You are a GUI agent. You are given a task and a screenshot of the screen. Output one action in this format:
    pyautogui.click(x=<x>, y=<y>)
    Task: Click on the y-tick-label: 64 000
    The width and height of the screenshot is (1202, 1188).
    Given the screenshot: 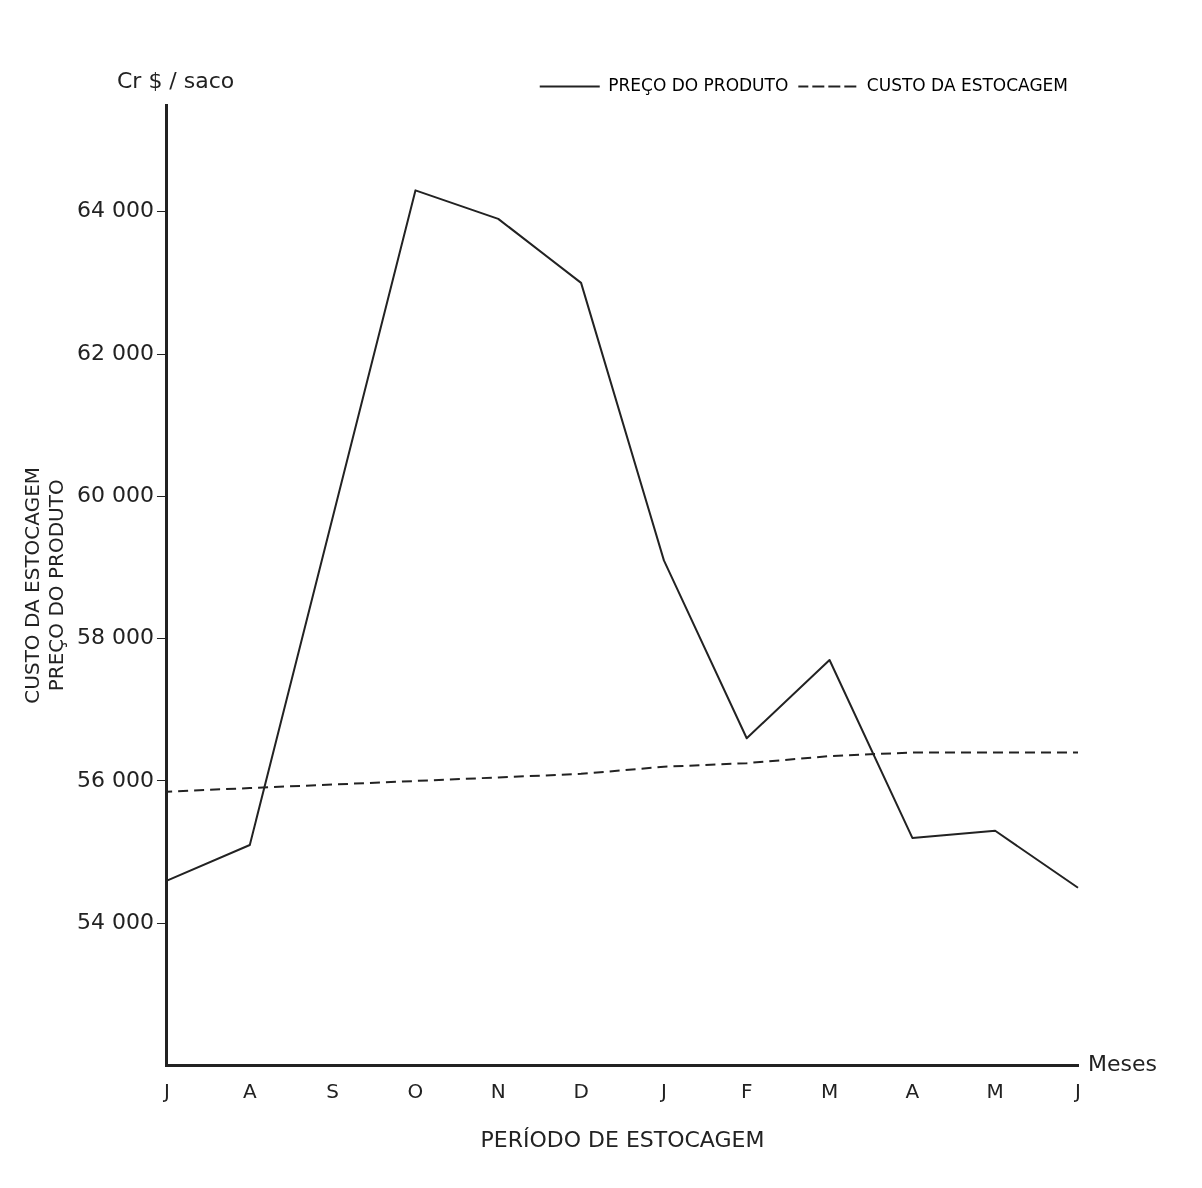 What is the action you would take?
    pyautogui.click(x=115, y=210)
    